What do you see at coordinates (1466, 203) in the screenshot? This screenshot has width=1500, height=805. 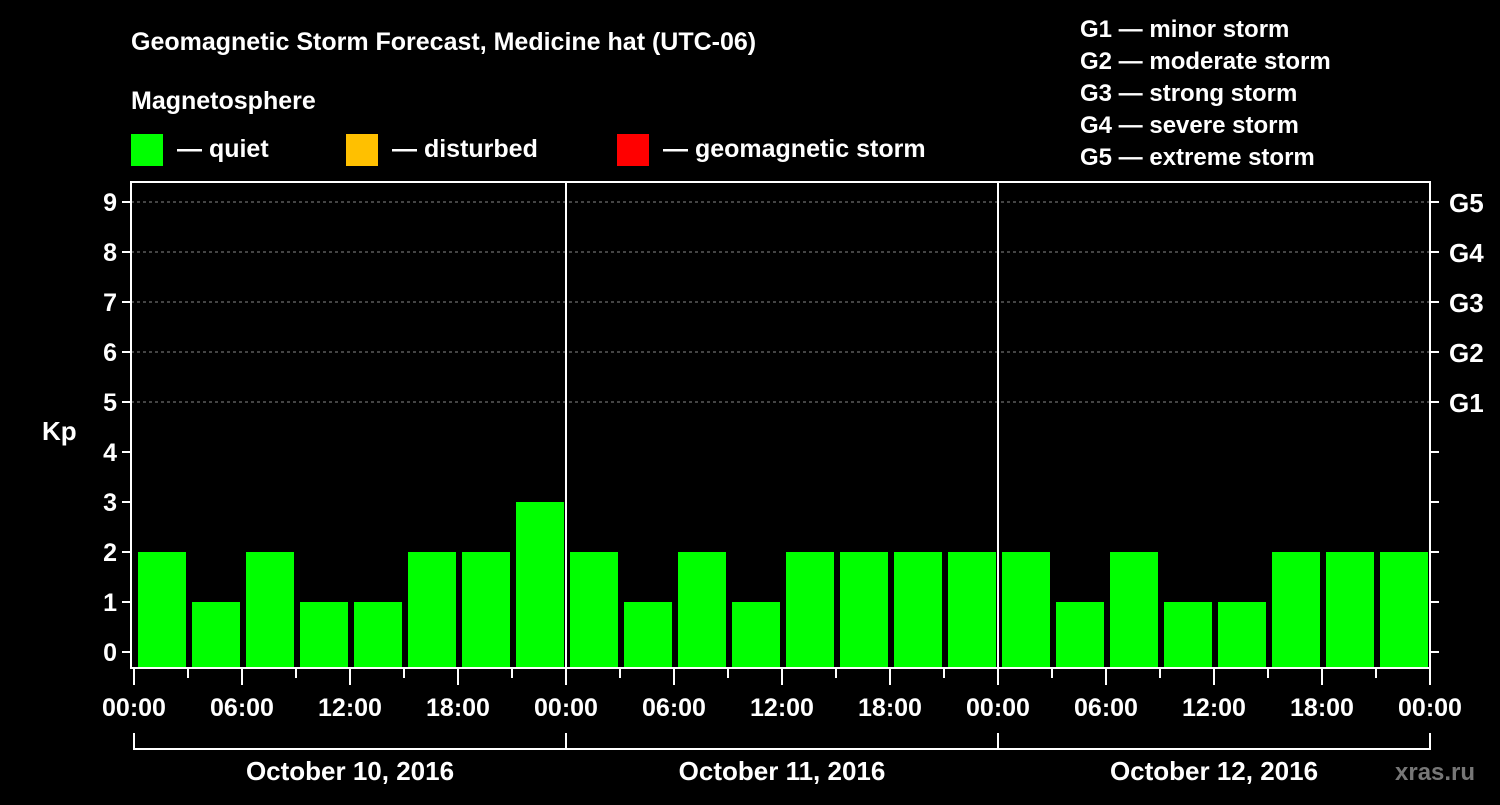 I see `g-scale-label: G5` at bounding box center [1466, 203].